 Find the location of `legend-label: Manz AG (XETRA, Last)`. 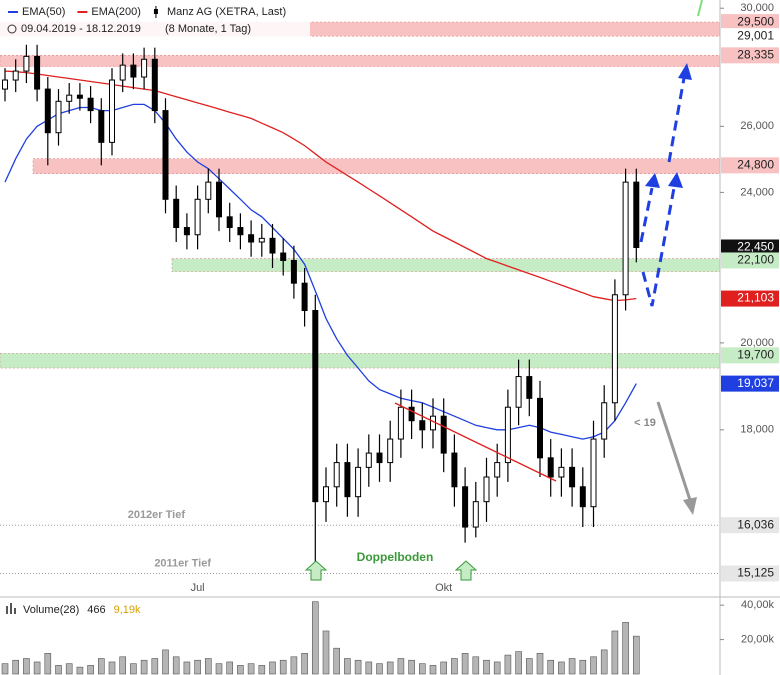

legend-label: Manz AG (XETRA, Last) is located at coordinates (226, 12).